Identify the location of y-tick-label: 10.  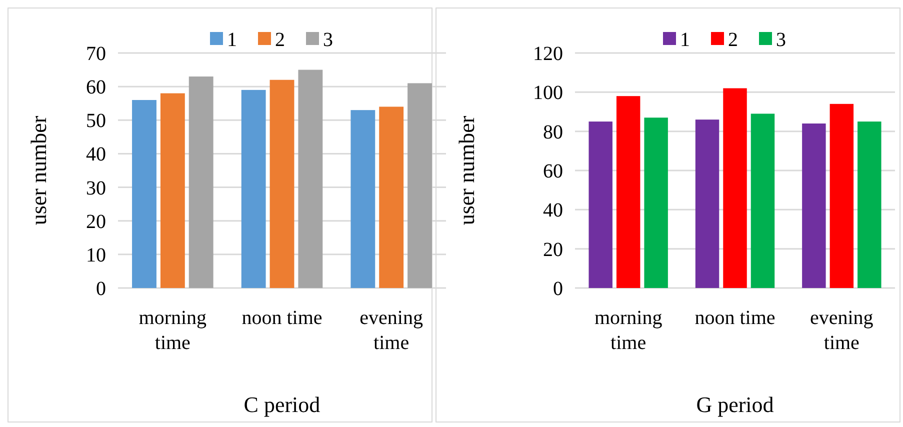
(96, 255).